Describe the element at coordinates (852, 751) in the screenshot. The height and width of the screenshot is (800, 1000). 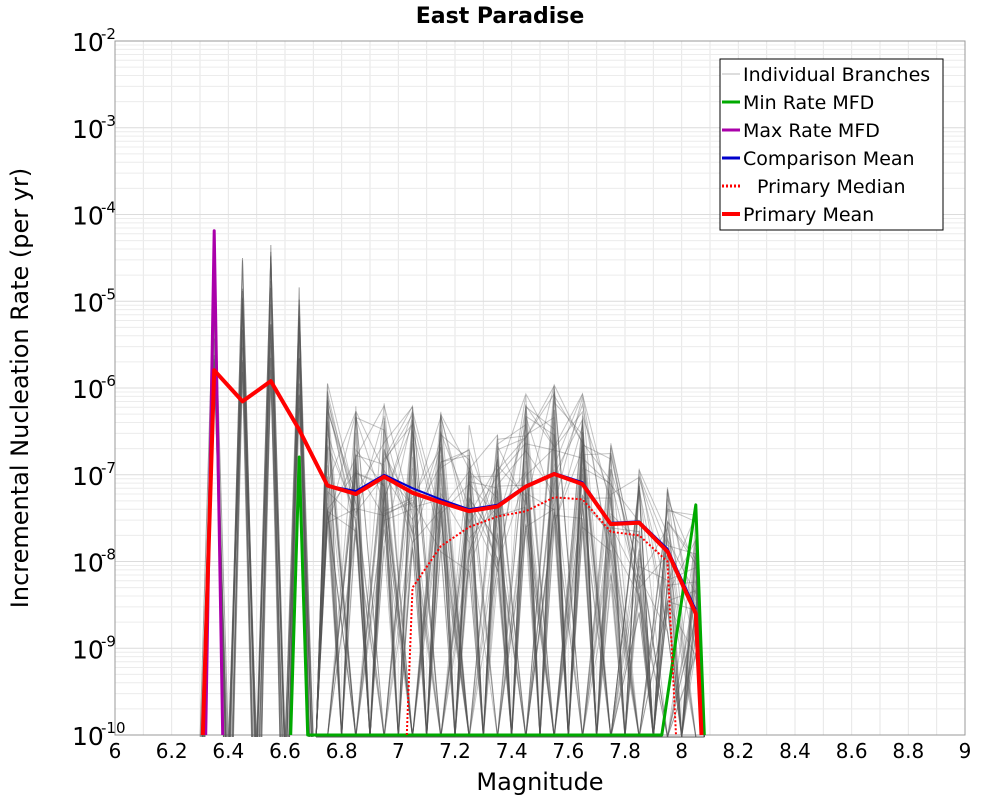
I see `x-tick-label: 8.6` at that location.